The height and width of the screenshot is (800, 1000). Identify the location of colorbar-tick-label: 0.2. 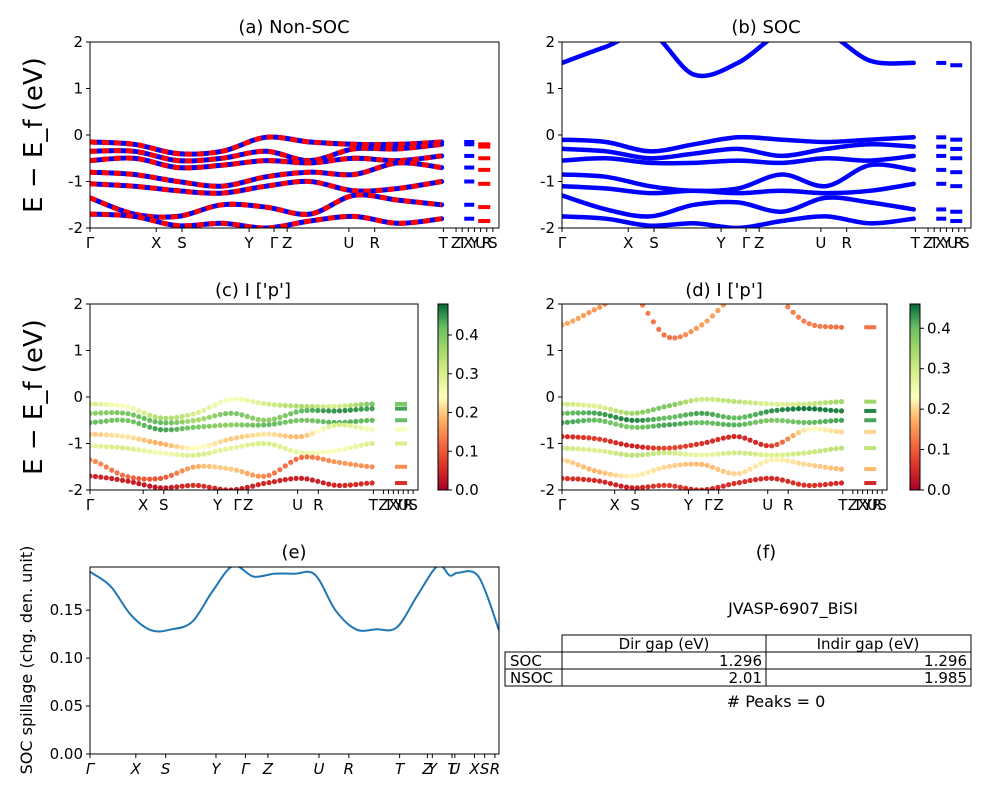
(939, 409).